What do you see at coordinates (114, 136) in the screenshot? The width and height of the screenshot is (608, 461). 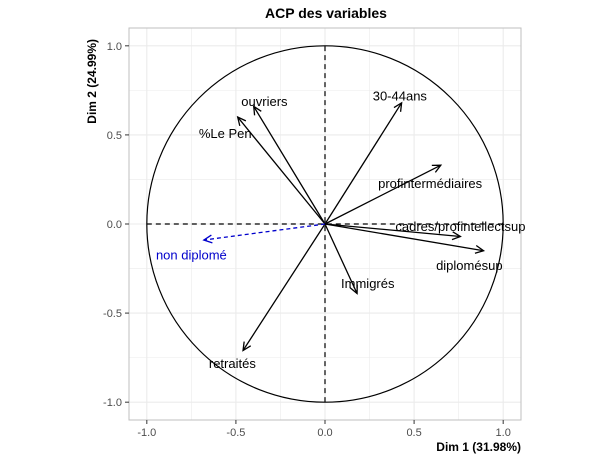 I see `y-tick-label: 0.5` at bounding box center [114, 136].